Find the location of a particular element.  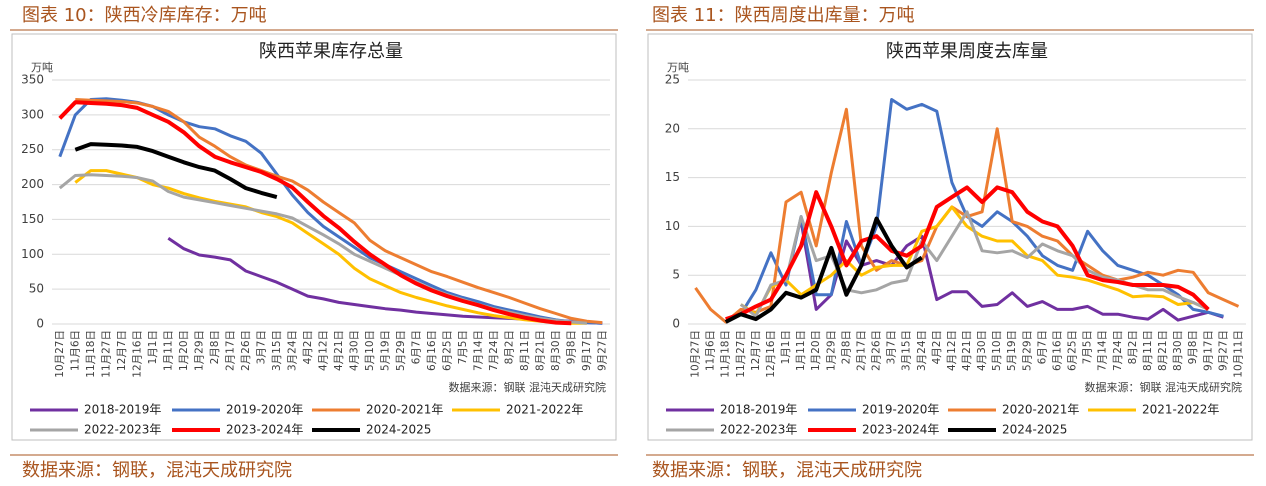

y-tick-label: 350 is located at coordinates (32, 80).